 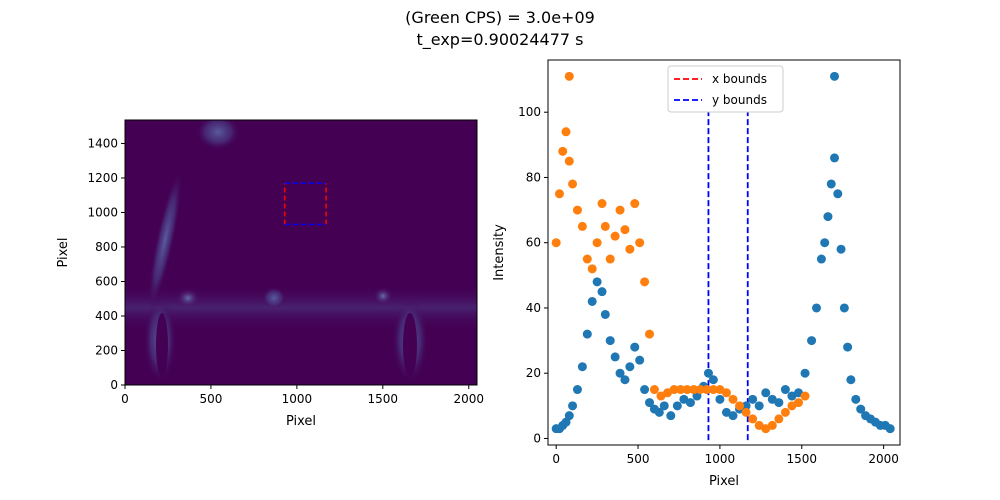 What do you see at coordinates (63, 252) in the screenshot?
I see `left-y-axis-label: Pixel` at bounding box center [63, 252].